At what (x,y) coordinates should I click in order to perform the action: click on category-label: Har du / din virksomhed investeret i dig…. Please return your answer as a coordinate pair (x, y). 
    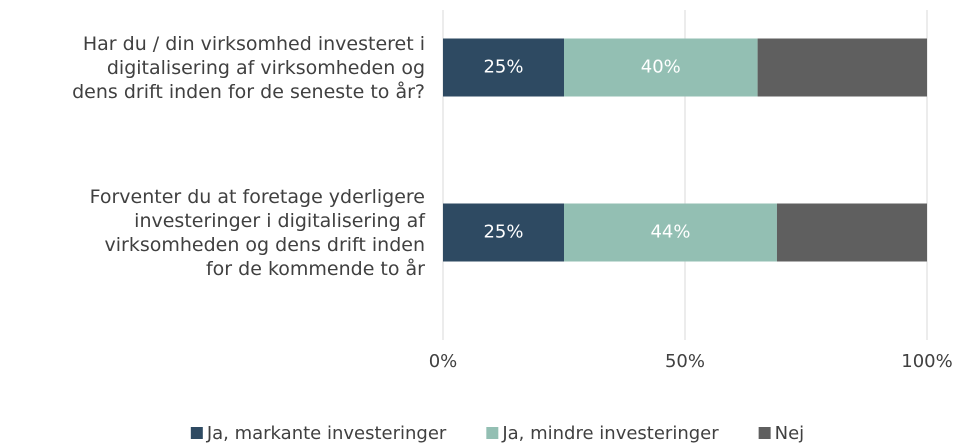
    Looking at the image, I should click on (248, 67).